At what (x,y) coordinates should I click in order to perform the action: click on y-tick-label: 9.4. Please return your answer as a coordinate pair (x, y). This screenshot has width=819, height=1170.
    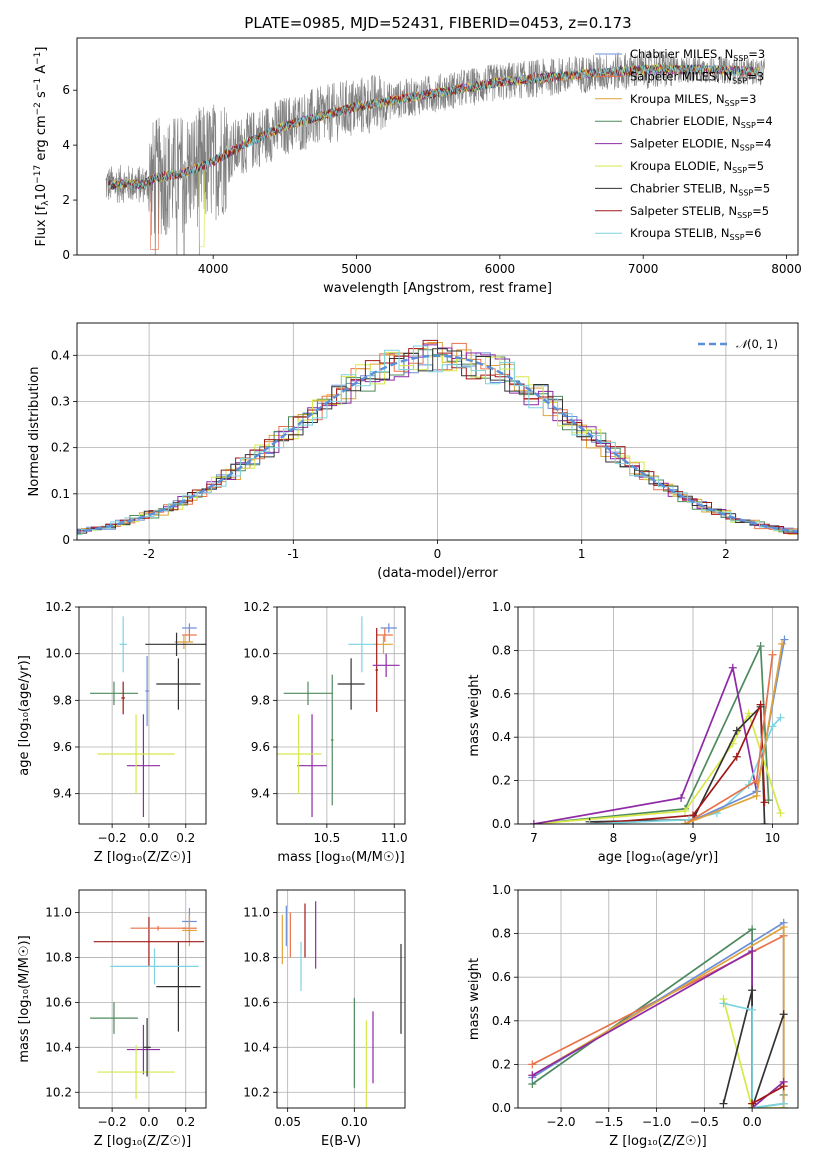
    Looking at the image, I should click on (260, 794).